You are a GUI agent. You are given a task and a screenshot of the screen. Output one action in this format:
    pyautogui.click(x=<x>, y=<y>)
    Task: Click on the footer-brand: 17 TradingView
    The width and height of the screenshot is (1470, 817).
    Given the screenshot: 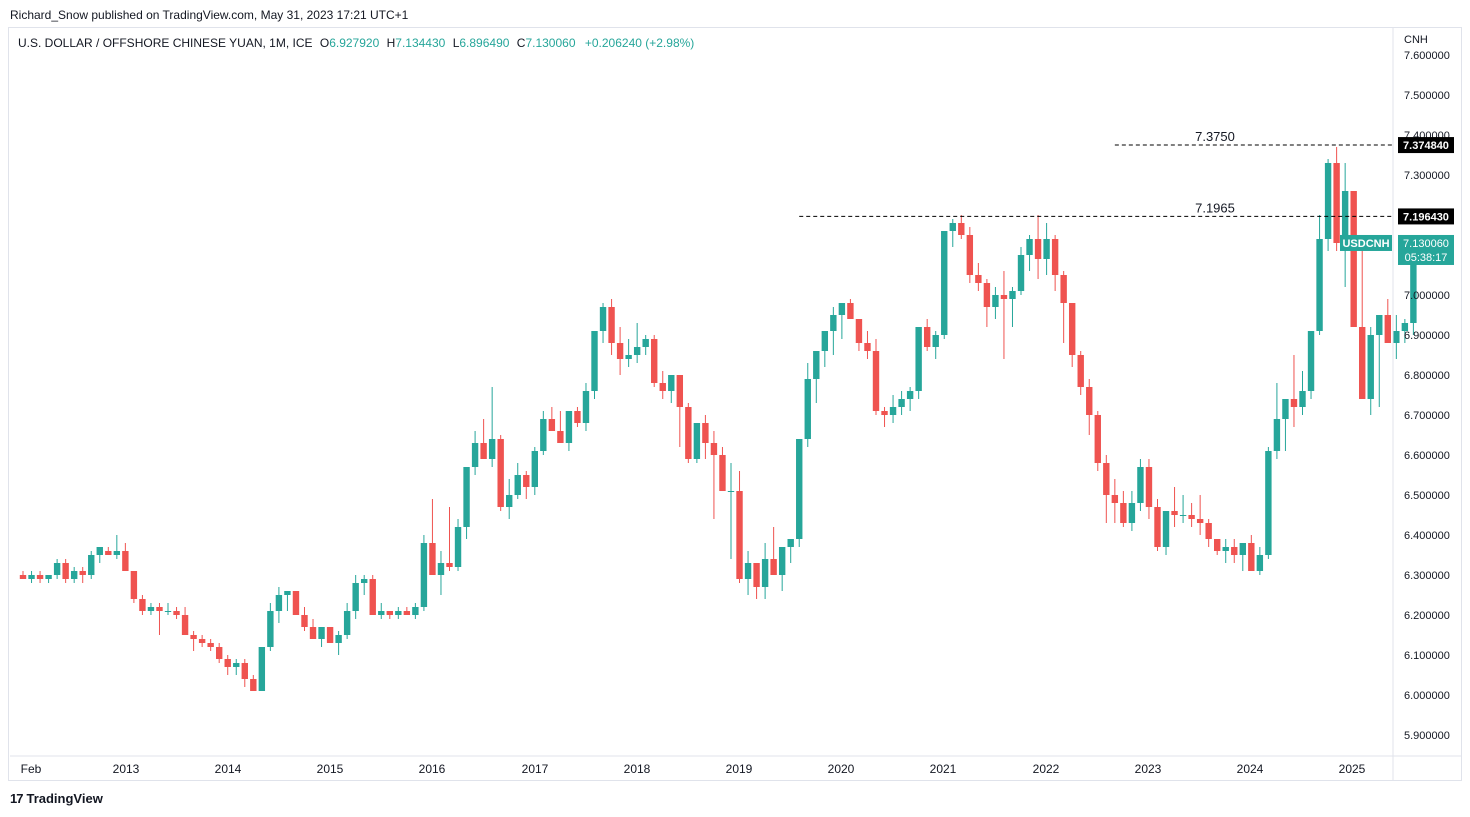 What is the action you would take?
    pyautogui.click(x=56, y=798)
    